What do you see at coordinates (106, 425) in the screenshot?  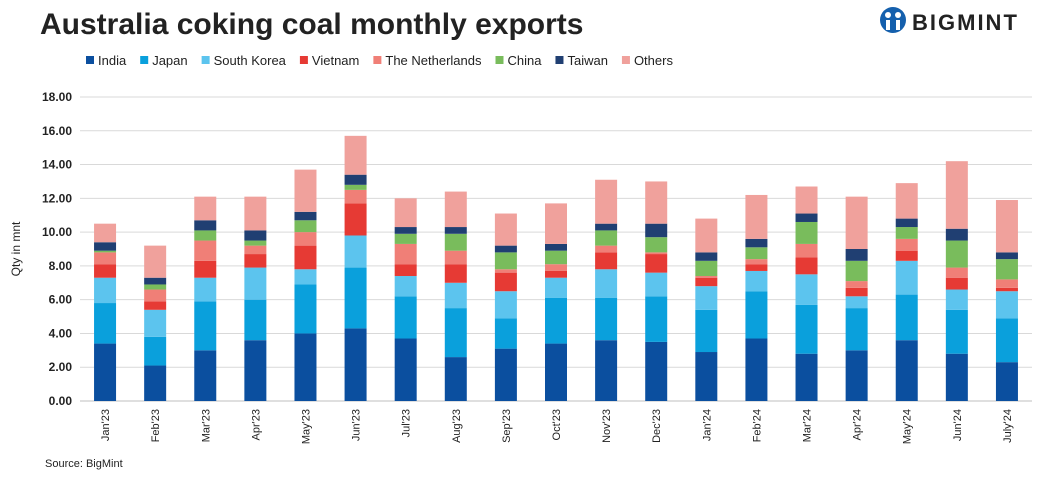 I see `x-tick-label: Jan'23` at bounding box center [106, 425].